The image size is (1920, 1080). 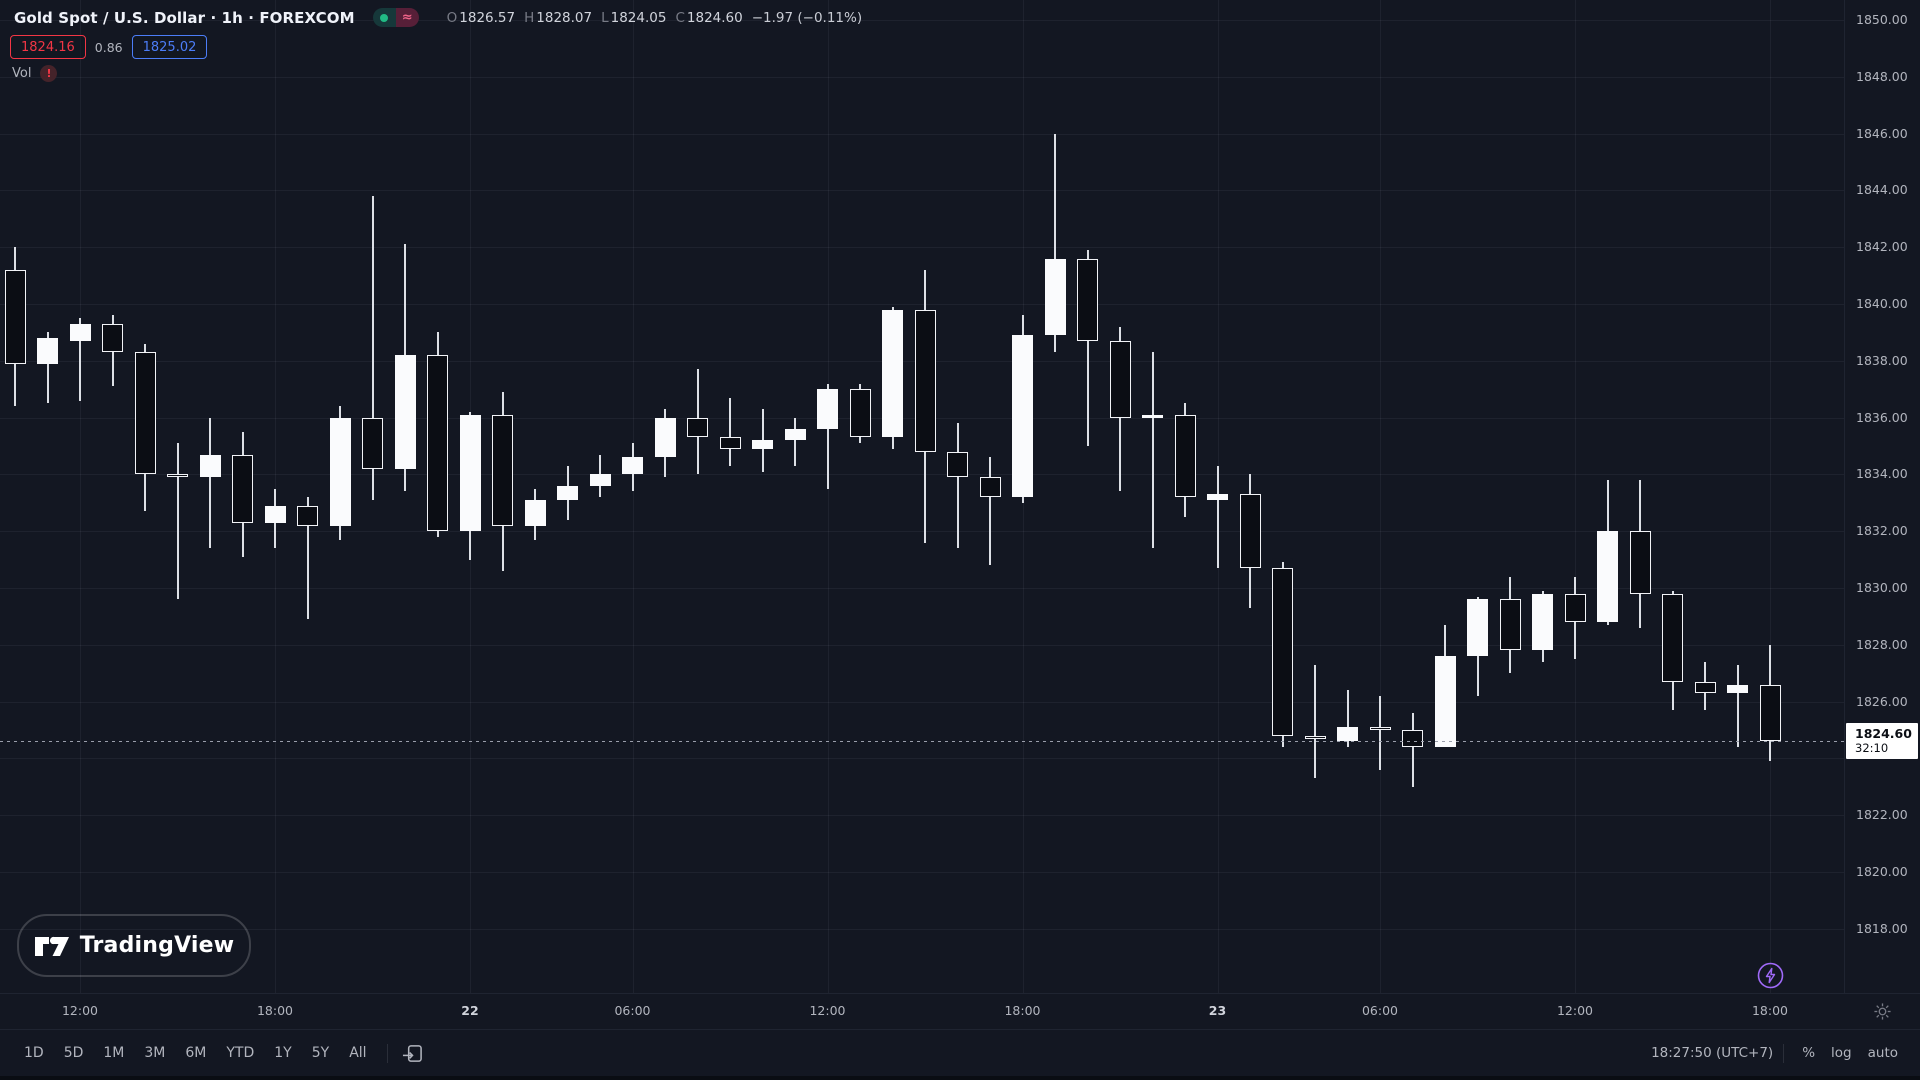 I want to click on range-button-3m: 3M, so click(x=155, y=1053).